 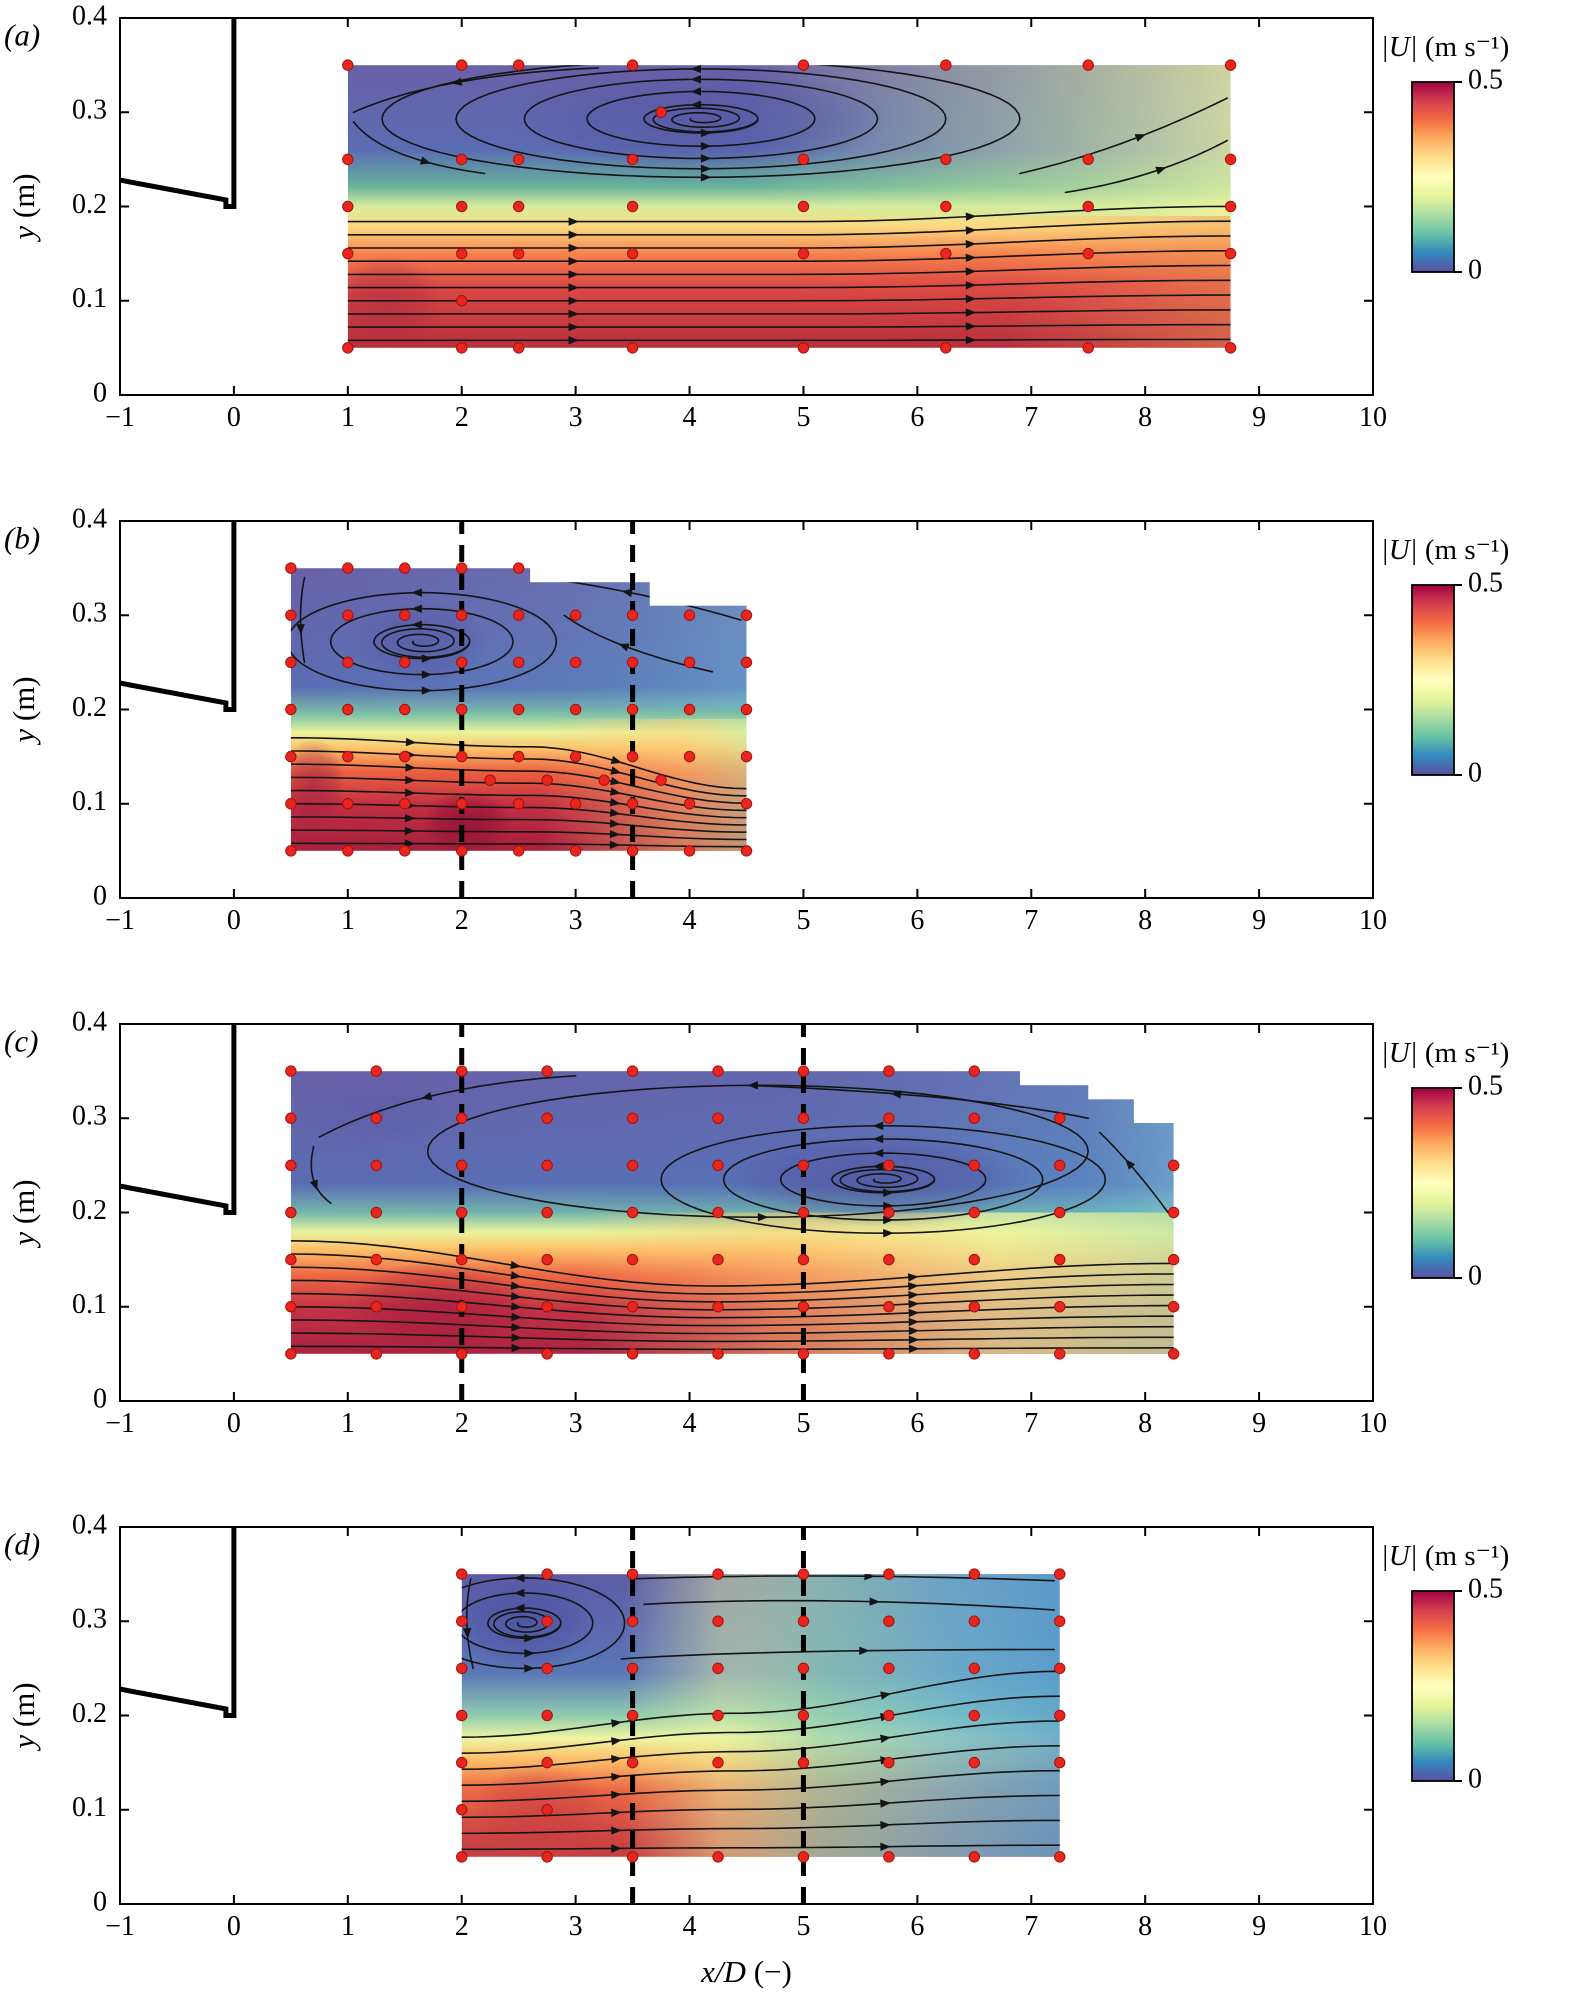 I want to click on x-tick-label: 4, so click(x=690, y=1926).